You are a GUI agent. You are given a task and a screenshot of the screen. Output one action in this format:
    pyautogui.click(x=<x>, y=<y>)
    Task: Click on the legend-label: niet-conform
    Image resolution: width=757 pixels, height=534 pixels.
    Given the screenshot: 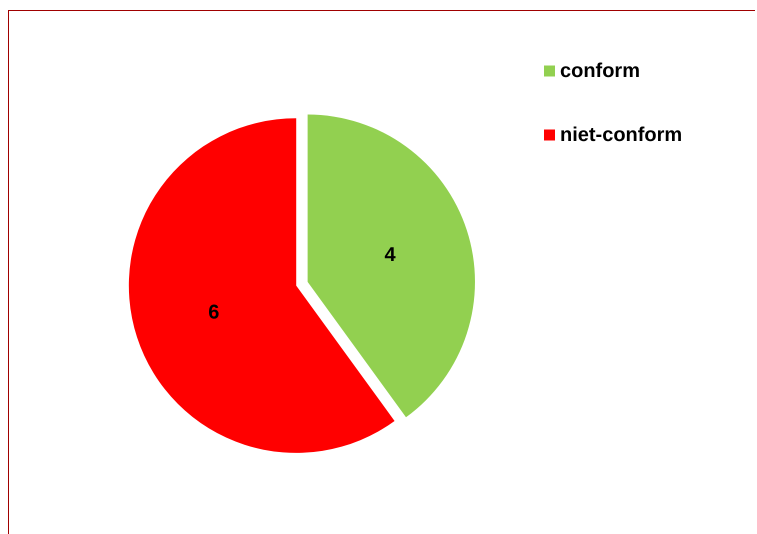 What is the action you would take?
    pyautogui.click(x=621, y=135)
    